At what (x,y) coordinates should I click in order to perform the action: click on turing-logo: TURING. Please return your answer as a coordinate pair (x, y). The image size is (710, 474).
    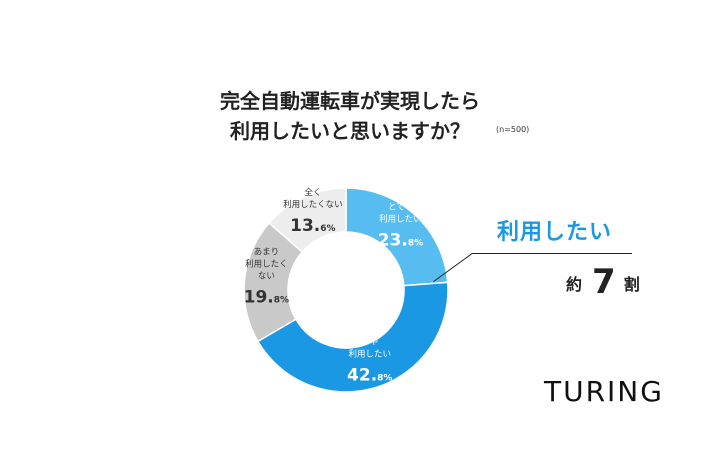
    Looking at the image, I should click on (604, 391).